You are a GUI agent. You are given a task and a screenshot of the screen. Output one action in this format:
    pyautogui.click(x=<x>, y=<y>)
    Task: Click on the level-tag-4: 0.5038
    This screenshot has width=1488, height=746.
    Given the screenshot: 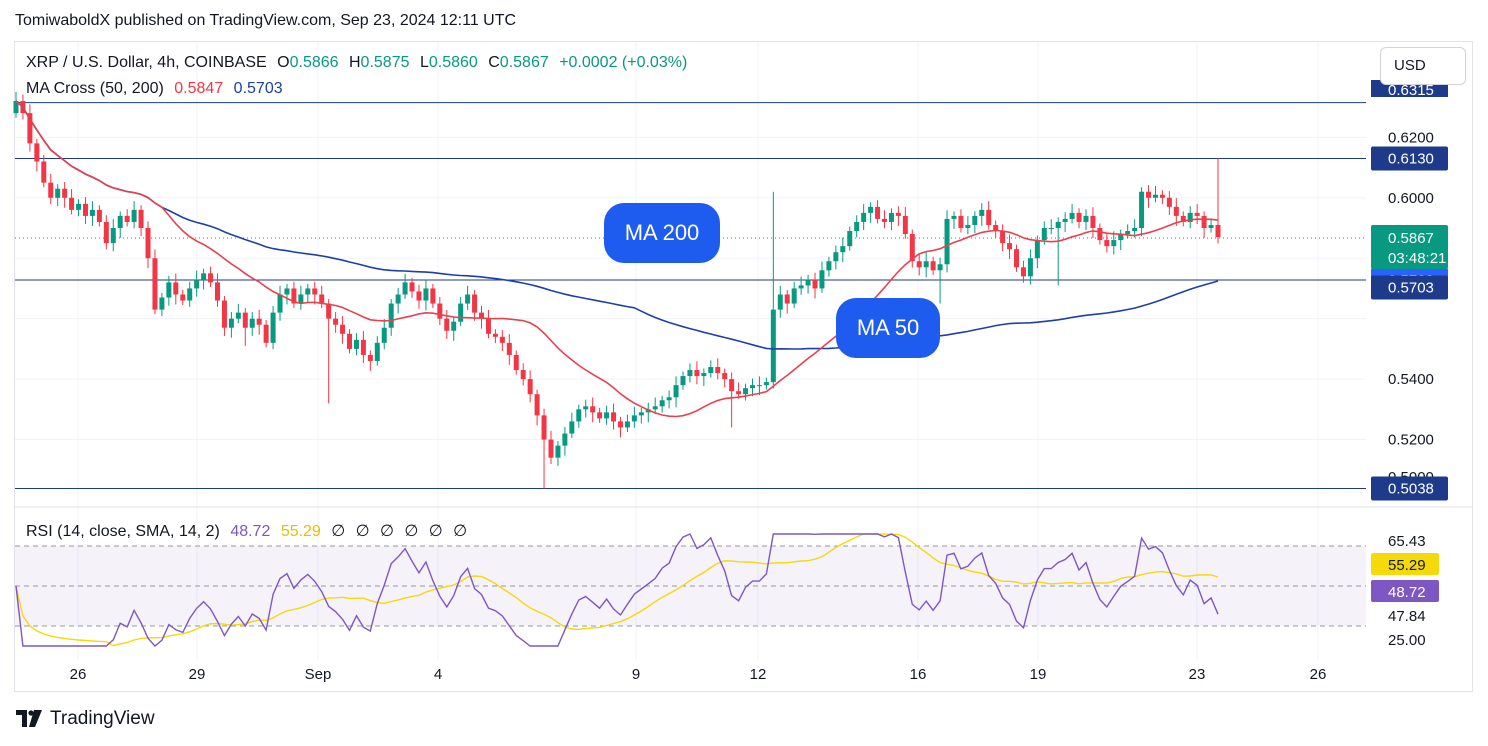 What is the action you would take?
    pyautogui.click(x=1411, y=489)
    